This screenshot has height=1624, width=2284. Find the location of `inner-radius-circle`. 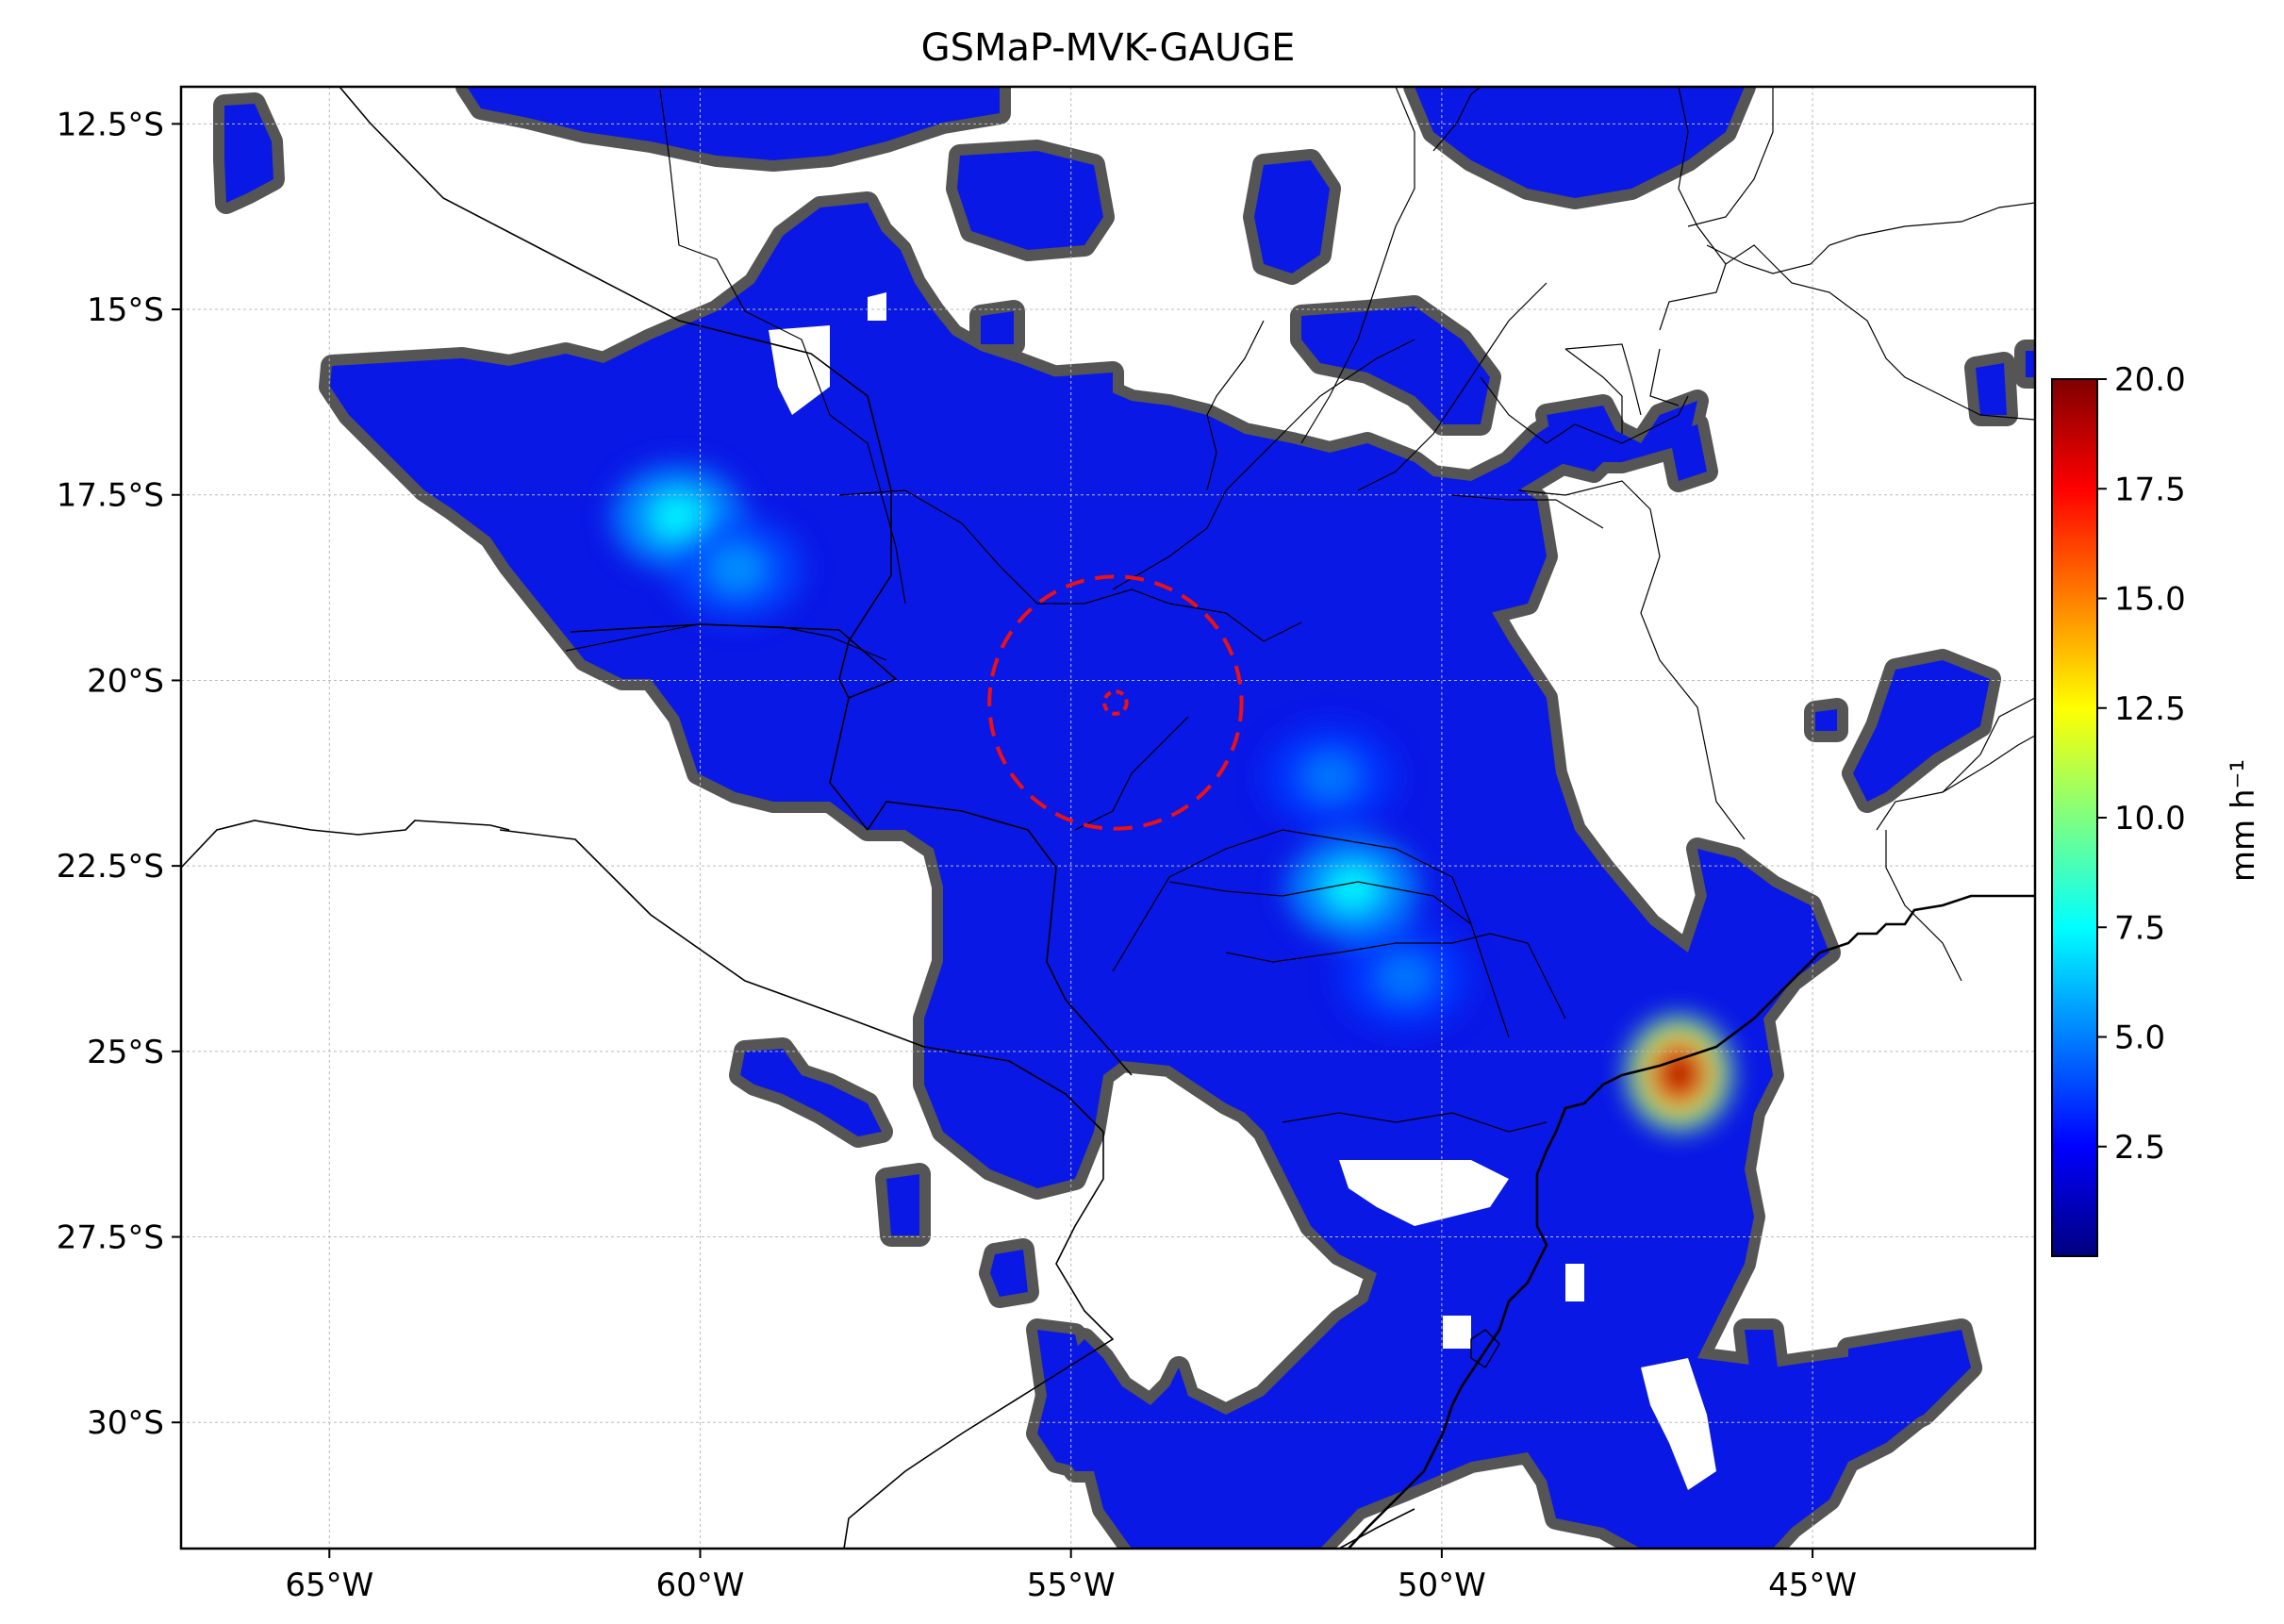

inner-radius-circle is located at coordinates (1116, 702).